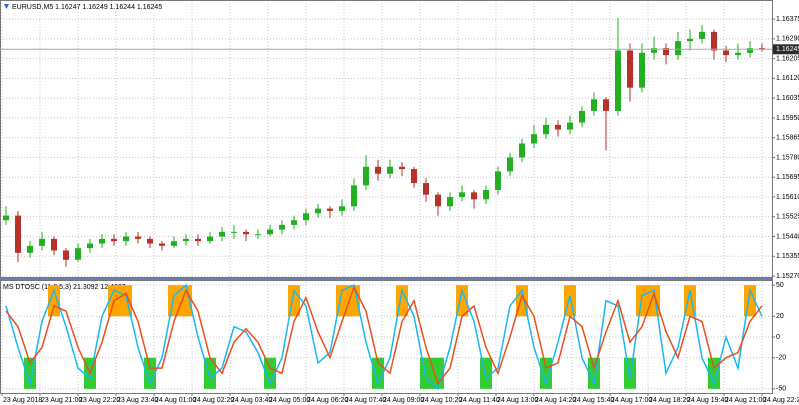  Describe the element at coordinates (787, 177) in the screenshot. I see `y-tick-label: 1.15695` at that location.